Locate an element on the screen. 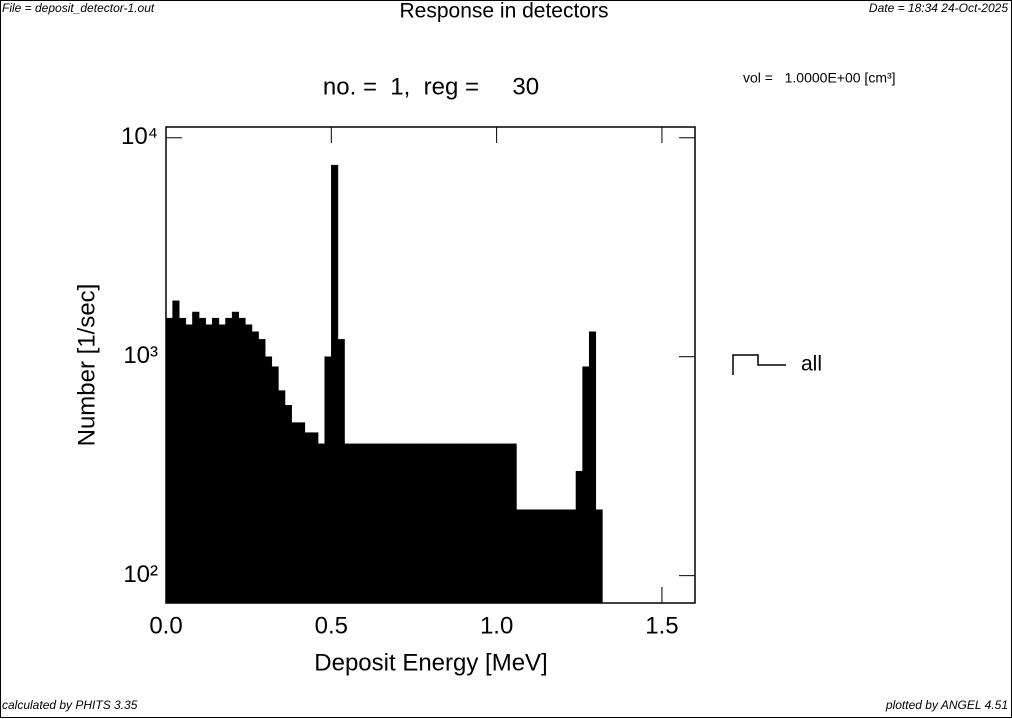 This screenshot has width=1012, height=719. x-tick-label: 1.0 is located at coordinates (496, 625).